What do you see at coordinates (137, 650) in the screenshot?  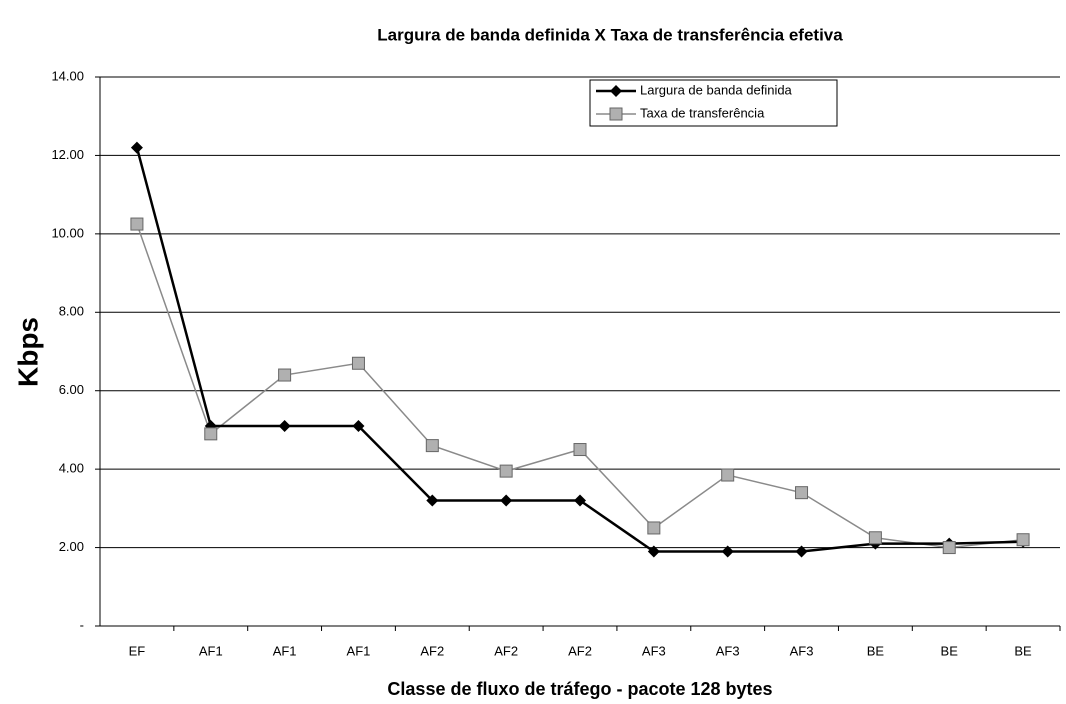 I see `x-tick-label: EF` at bounding box center [137, 650].